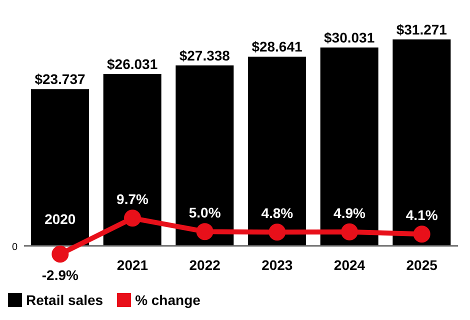 The image size is (470, 320). Describe the element at coordinates (204, 55) in the screenshot. I see `data-label: $27.338` at that location.